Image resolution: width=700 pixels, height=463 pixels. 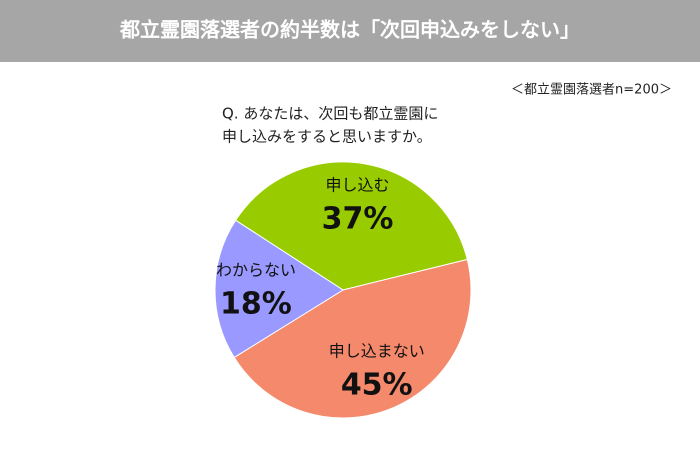 What do you see at coordinates (330, 114) in the screenshot?
I see `question: Q. あなたは、次回も都立霊園に` at bounding box center [330, 114].